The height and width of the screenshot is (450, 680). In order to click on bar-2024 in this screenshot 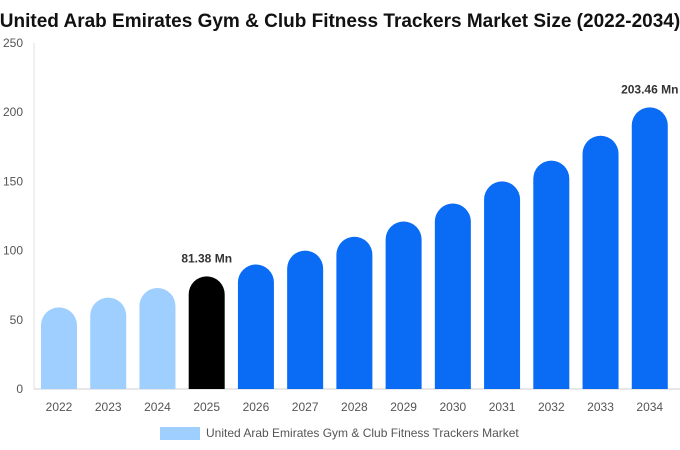, I will do `click(157, 338)`.